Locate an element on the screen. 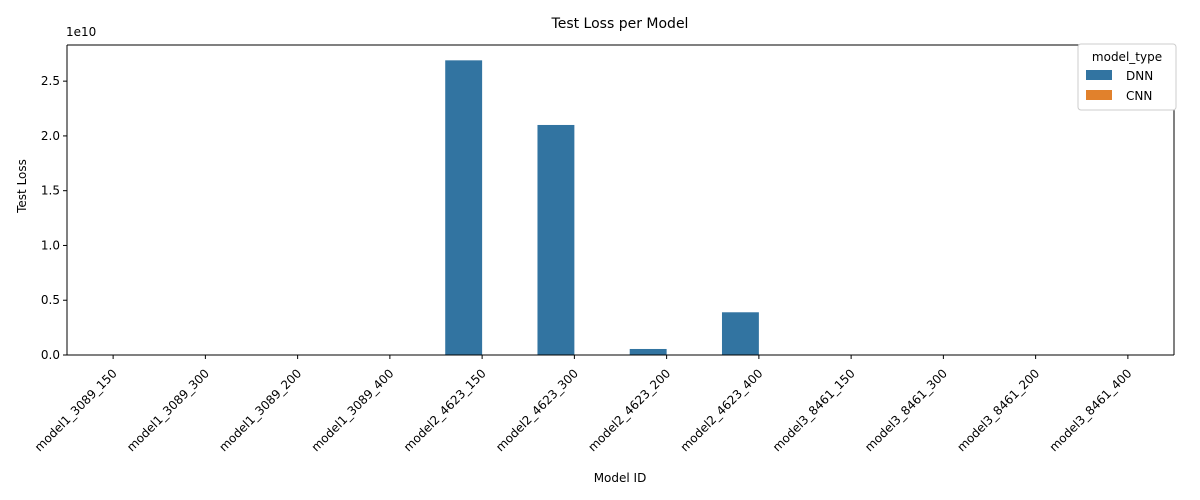 This screenshot has width=1200, height=500. y-axis-label: Test Loss is located at coordinates (22, 186).